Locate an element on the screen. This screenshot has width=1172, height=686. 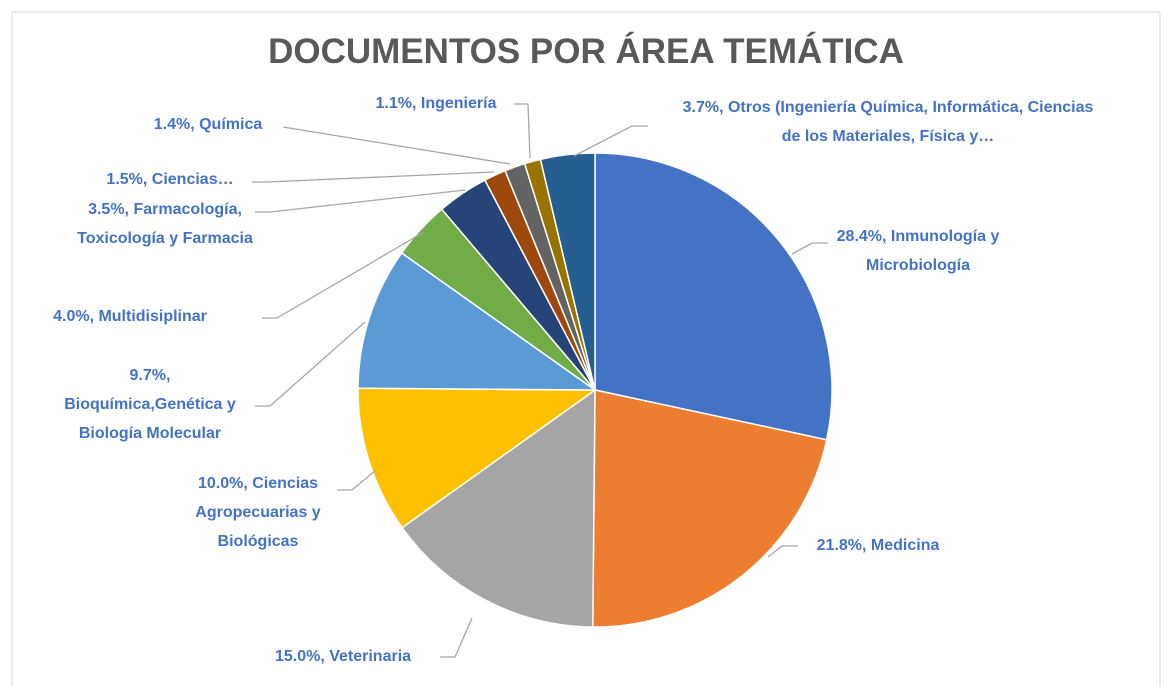
data-label: 21.8%, Medicina is located at coordinates (878, 545).